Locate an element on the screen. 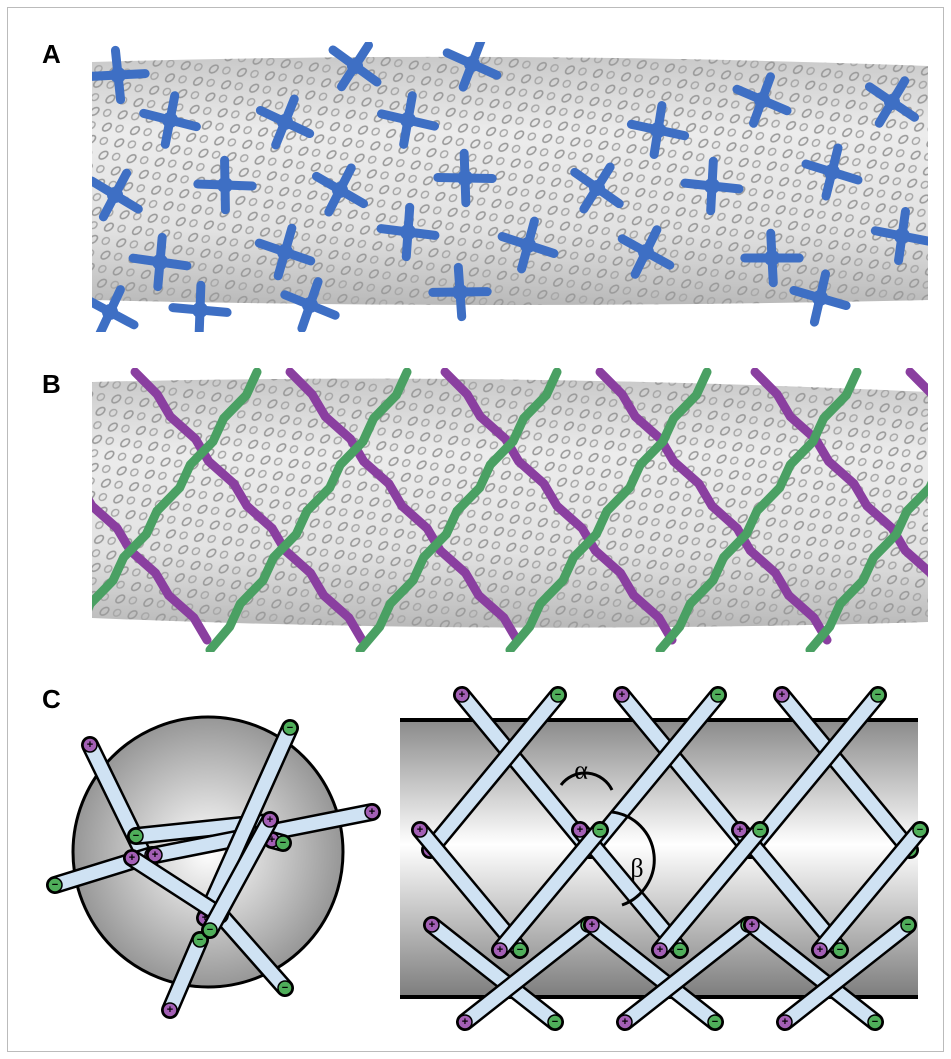 The width and height of the screenshot is (951, 1059). panel-label: C is located at coordinates (51, 699).